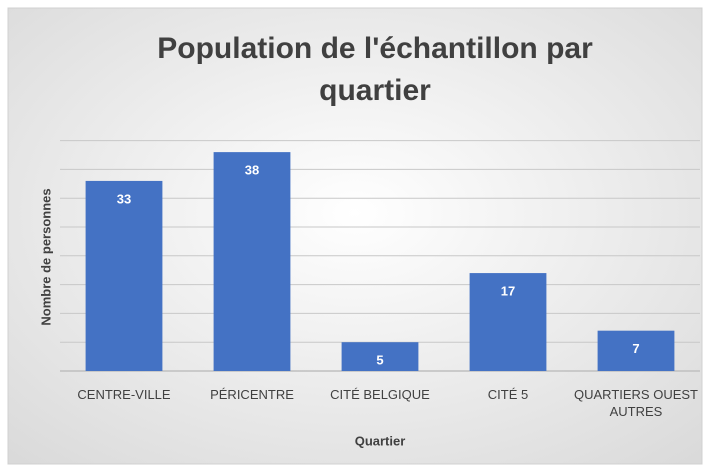  I want to click on x-tick-label: CENTRE-VILLE, so click(124, 394).